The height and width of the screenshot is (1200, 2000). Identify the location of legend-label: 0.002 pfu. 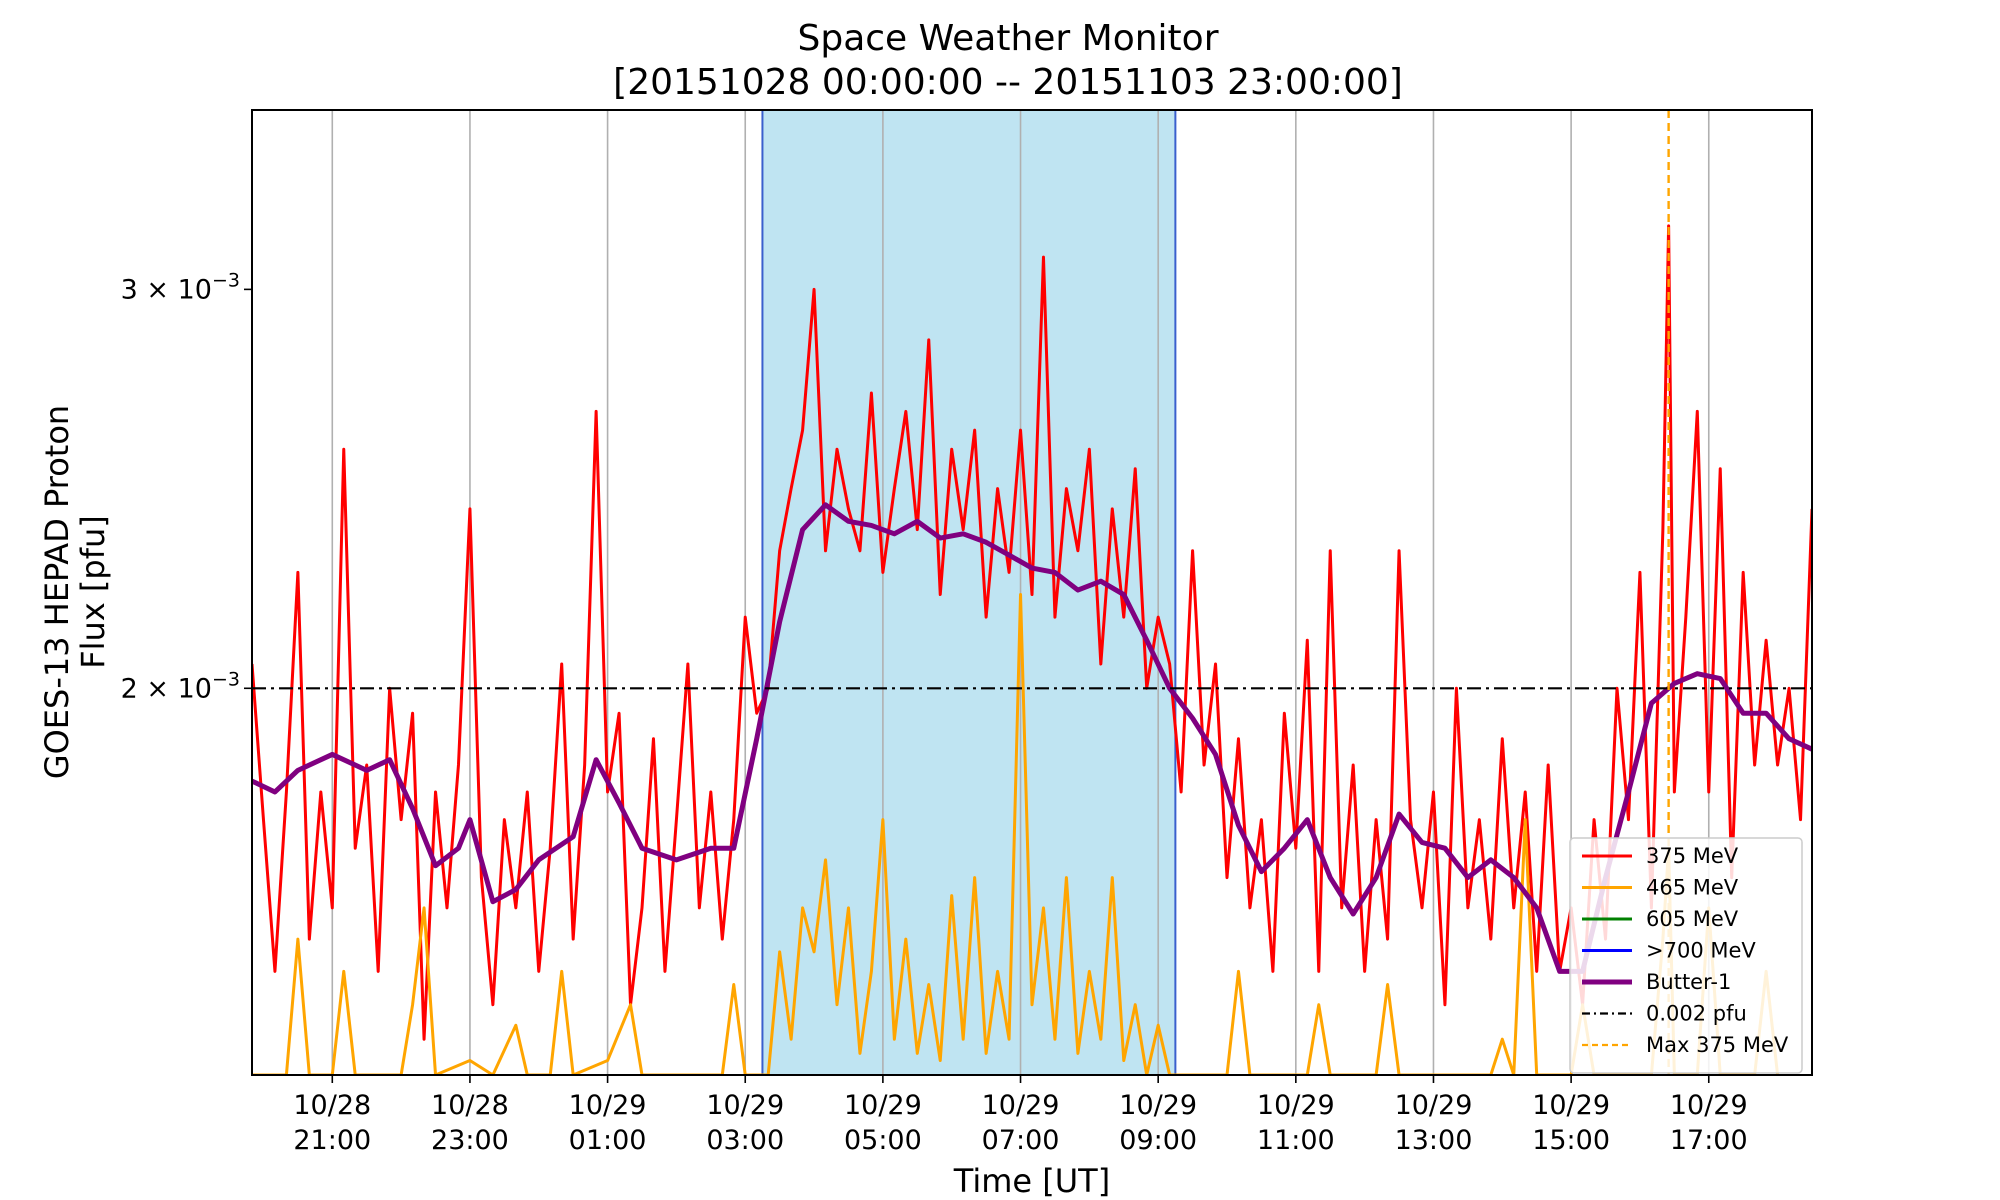
(1696, 1014).